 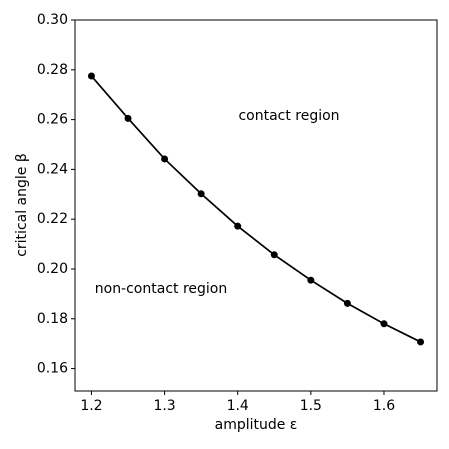 I want to click on x-tick-label: 1.6, so click(x=384, y=406).